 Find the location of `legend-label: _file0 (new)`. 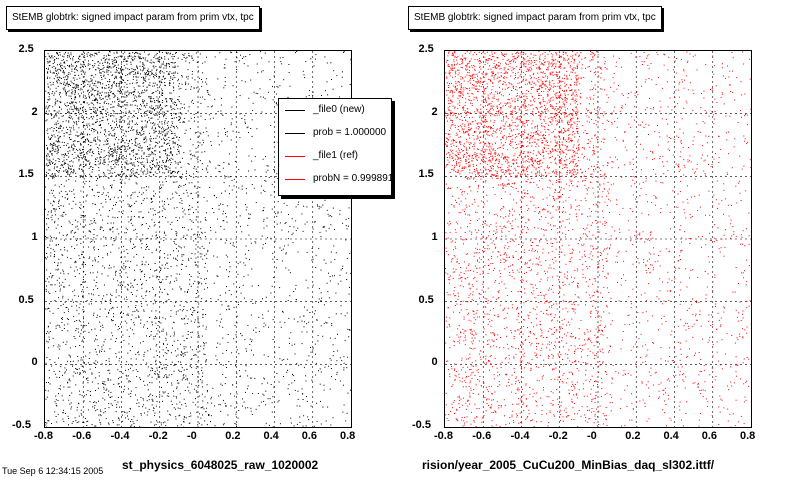

legend-label: _file0 (new) is located at coordinates (339, 109).